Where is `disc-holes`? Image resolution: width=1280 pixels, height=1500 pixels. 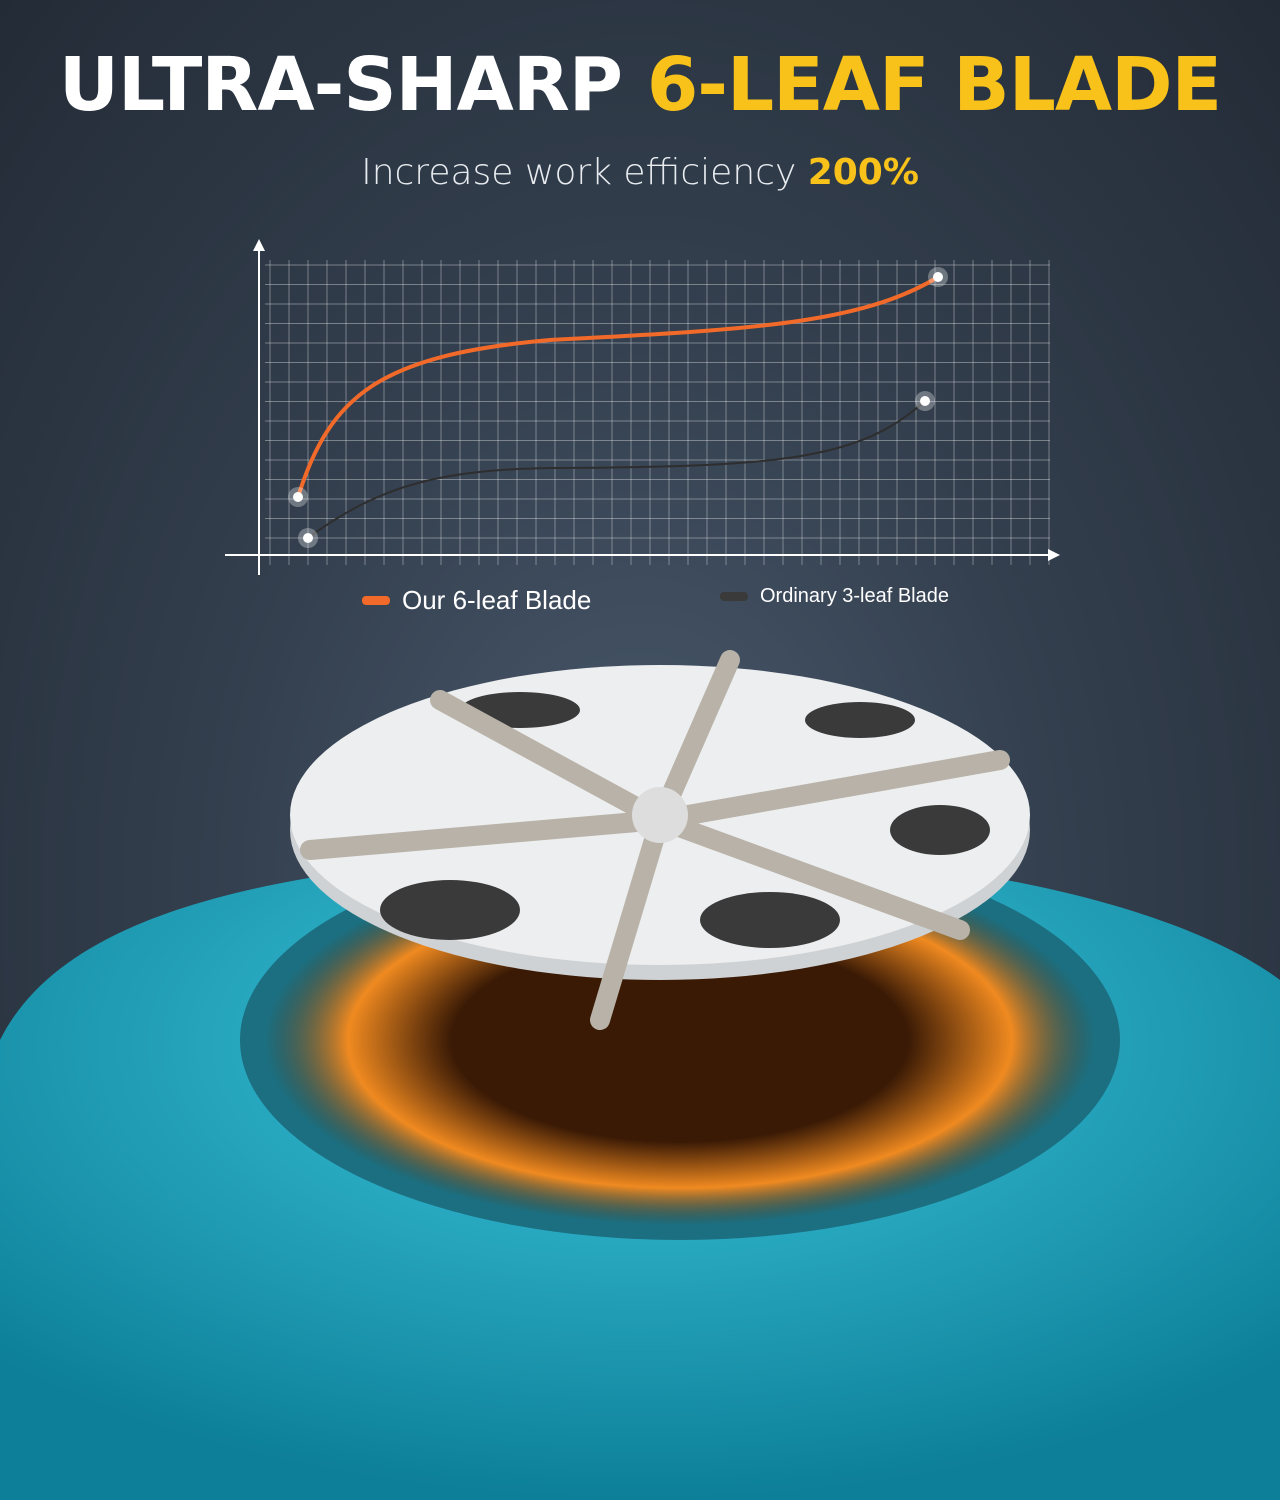 disc-holes is located at coordinates (685, 820).